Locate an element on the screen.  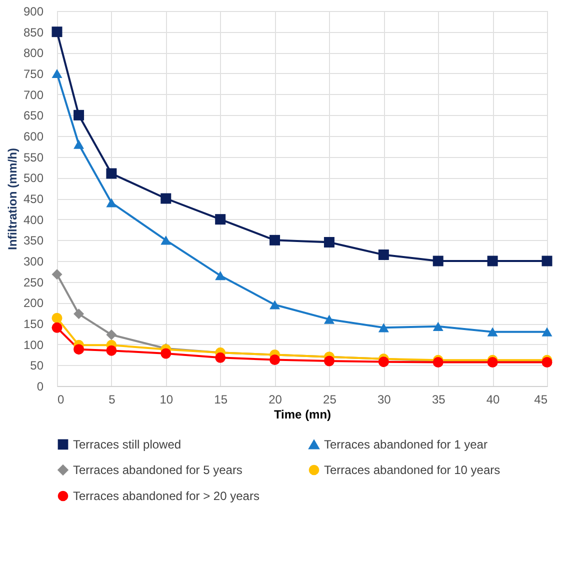
x-tick-label: 25 is located at coordinates (330, 399).